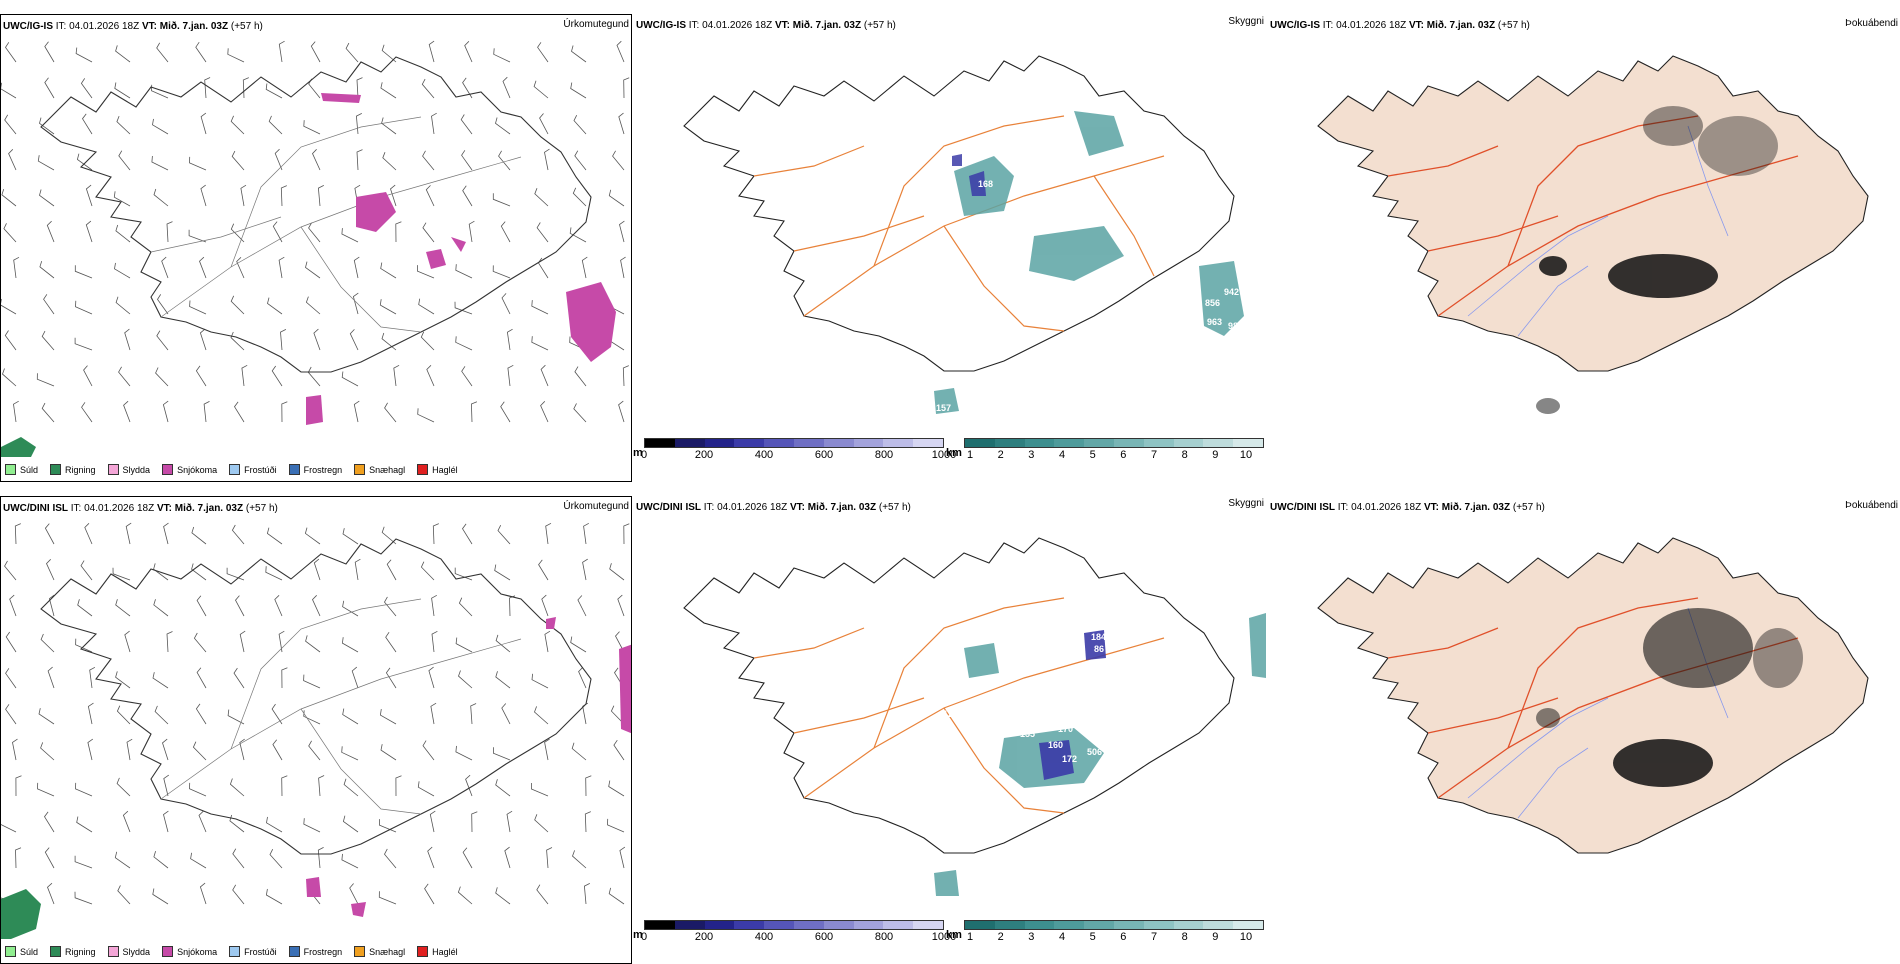 The width and height of the screenshot is (1900, 964). Describe the element at coordinates (1072, 705) in the screenshot. I see `low-cloud-areas` at that location.